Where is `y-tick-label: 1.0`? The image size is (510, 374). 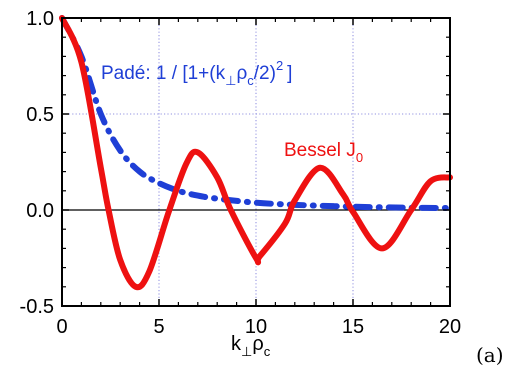 y-tick-label: 1.0 is located at coordinates (40, 19).